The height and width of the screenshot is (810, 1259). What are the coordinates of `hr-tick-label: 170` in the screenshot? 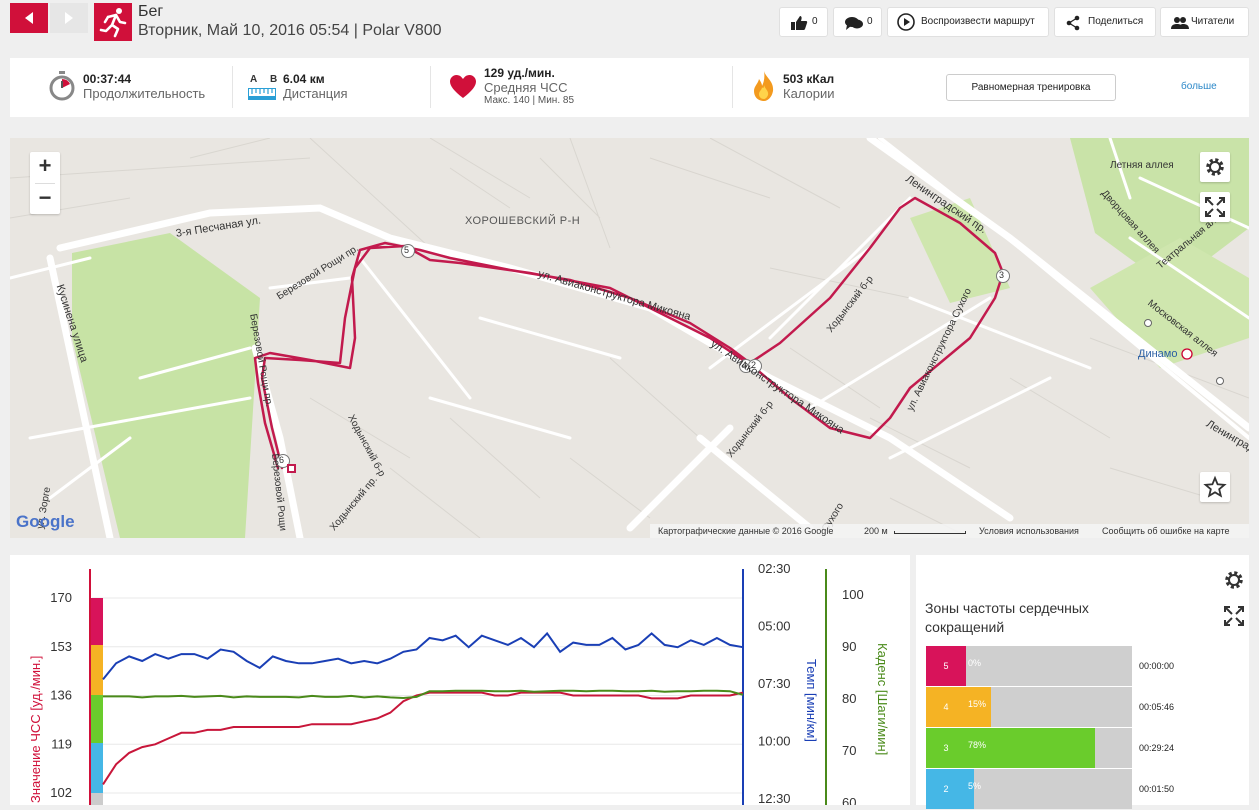 It's located at (61, 597).